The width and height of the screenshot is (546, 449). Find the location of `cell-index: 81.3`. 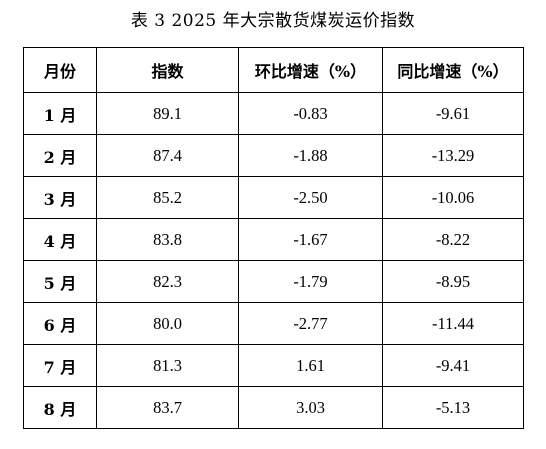

cell-index: 81.3 is located at coordinates (167, 365).